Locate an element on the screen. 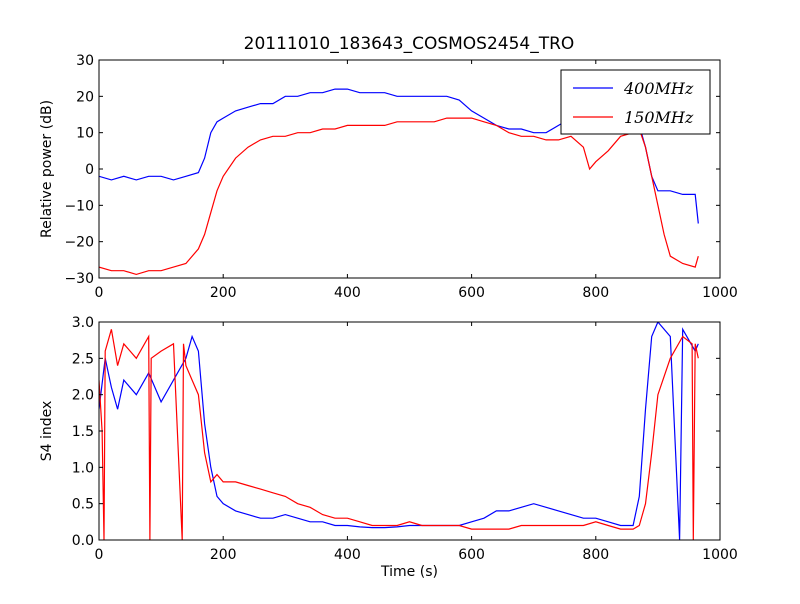  y-tick-label: 2.0 is located at coordinates (83, 396).